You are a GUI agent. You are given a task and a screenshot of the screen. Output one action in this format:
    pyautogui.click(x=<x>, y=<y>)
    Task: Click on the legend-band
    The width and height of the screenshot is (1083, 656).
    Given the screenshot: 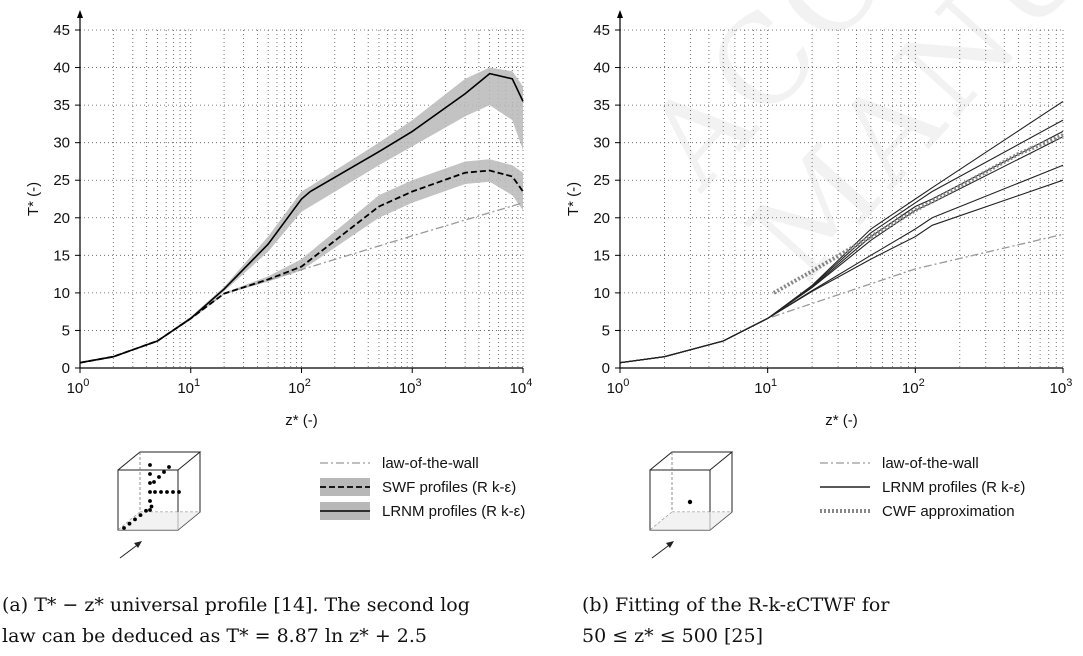 What is the action you would take?
    pyautogui.click(x=345, y=487)
    